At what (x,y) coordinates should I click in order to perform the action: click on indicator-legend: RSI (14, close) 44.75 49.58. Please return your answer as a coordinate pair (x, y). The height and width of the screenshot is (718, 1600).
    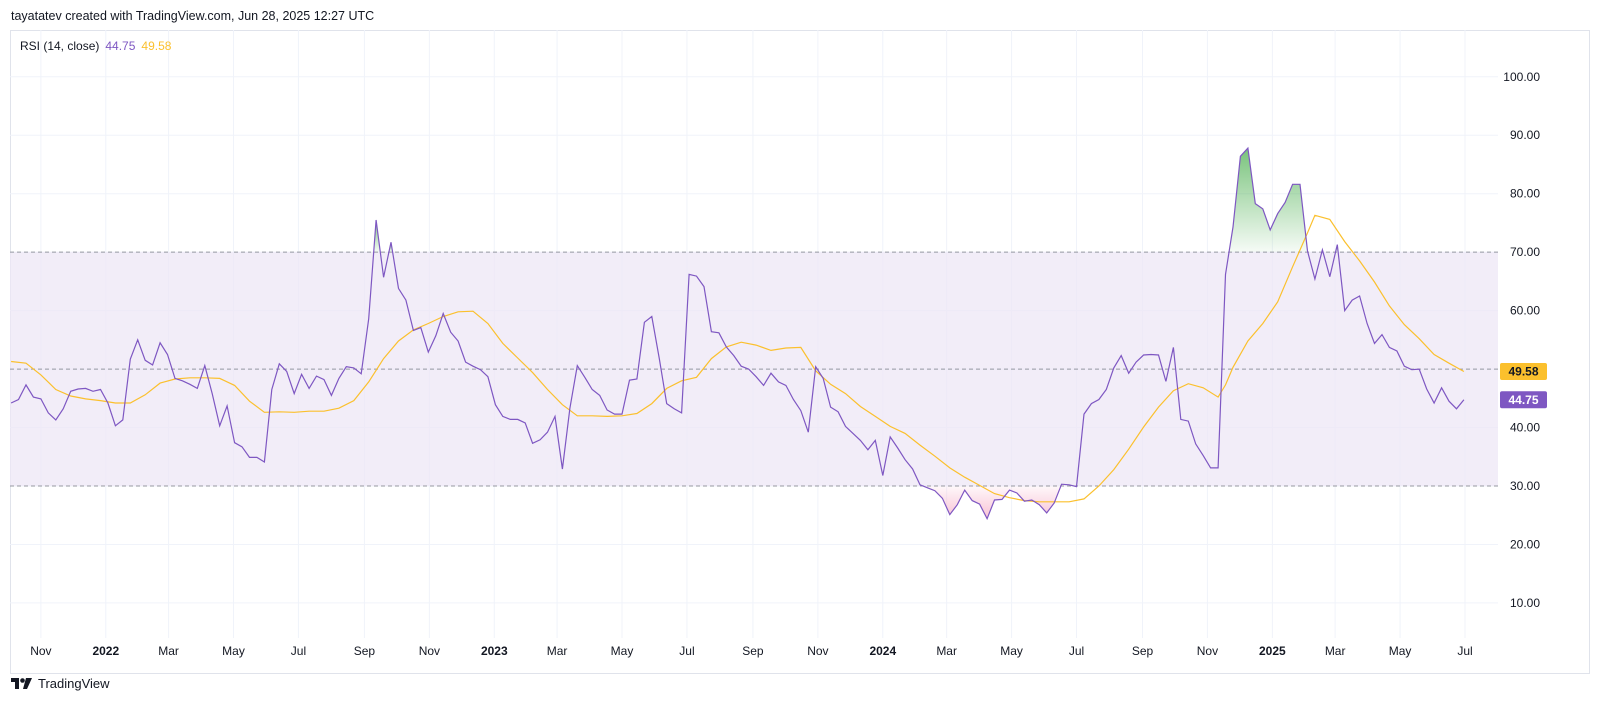
    Looking at the image, I should click on (95, 46).